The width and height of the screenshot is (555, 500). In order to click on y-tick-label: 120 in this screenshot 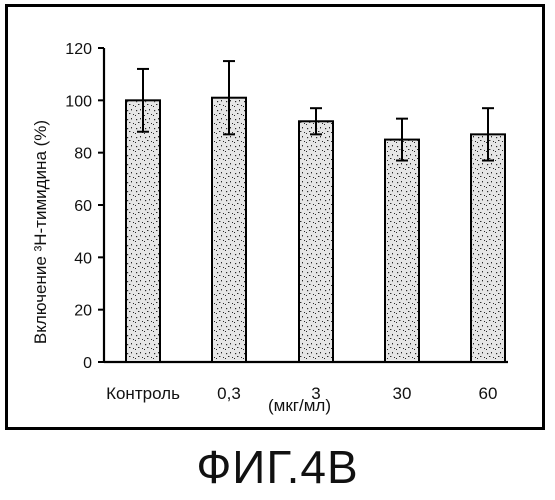, I will do `click(78, 49)`.